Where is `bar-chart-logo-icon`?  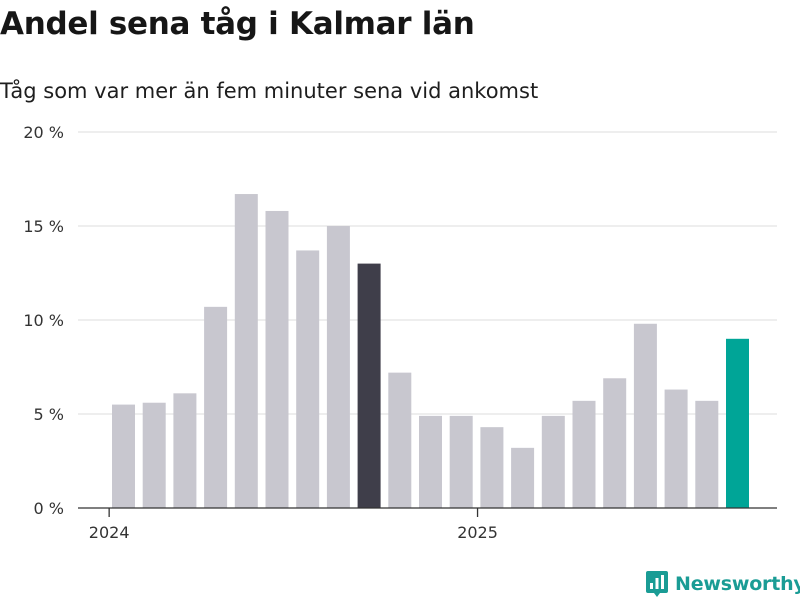
bar-chart-logo-icon is located at coordinates (657, 584).